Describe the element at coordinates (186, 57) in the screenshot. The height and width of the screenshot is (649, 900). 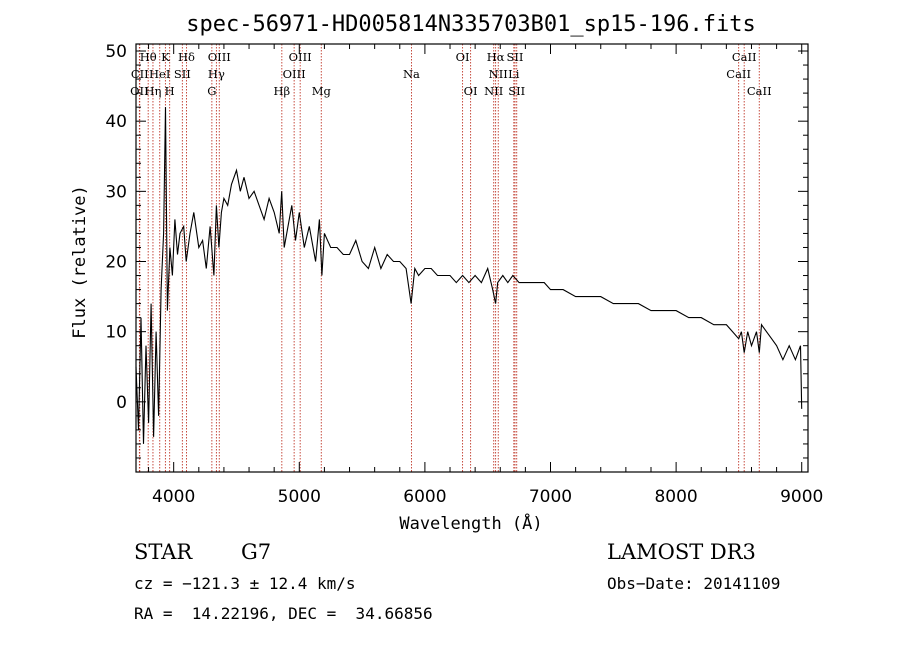
I see `spectral-line-label: Hδ` at that location.